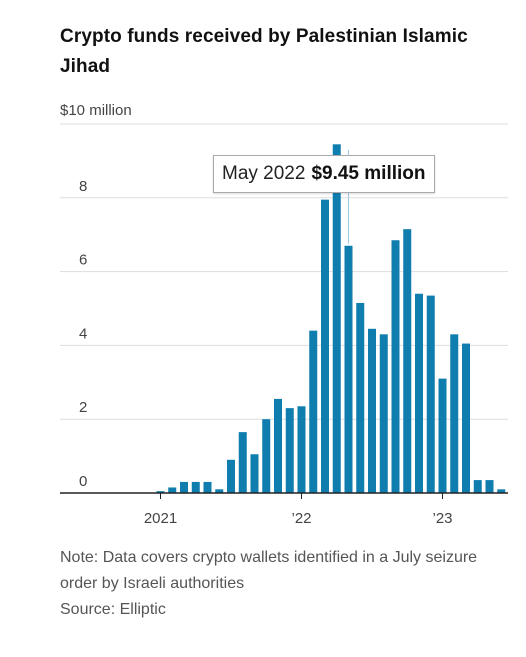 Image resolution: width=526 pixels, height=657 pixels. Describe the element at coordinates (442, 518) in the screenshot. I see `x-tick-label: ’23` at that location.